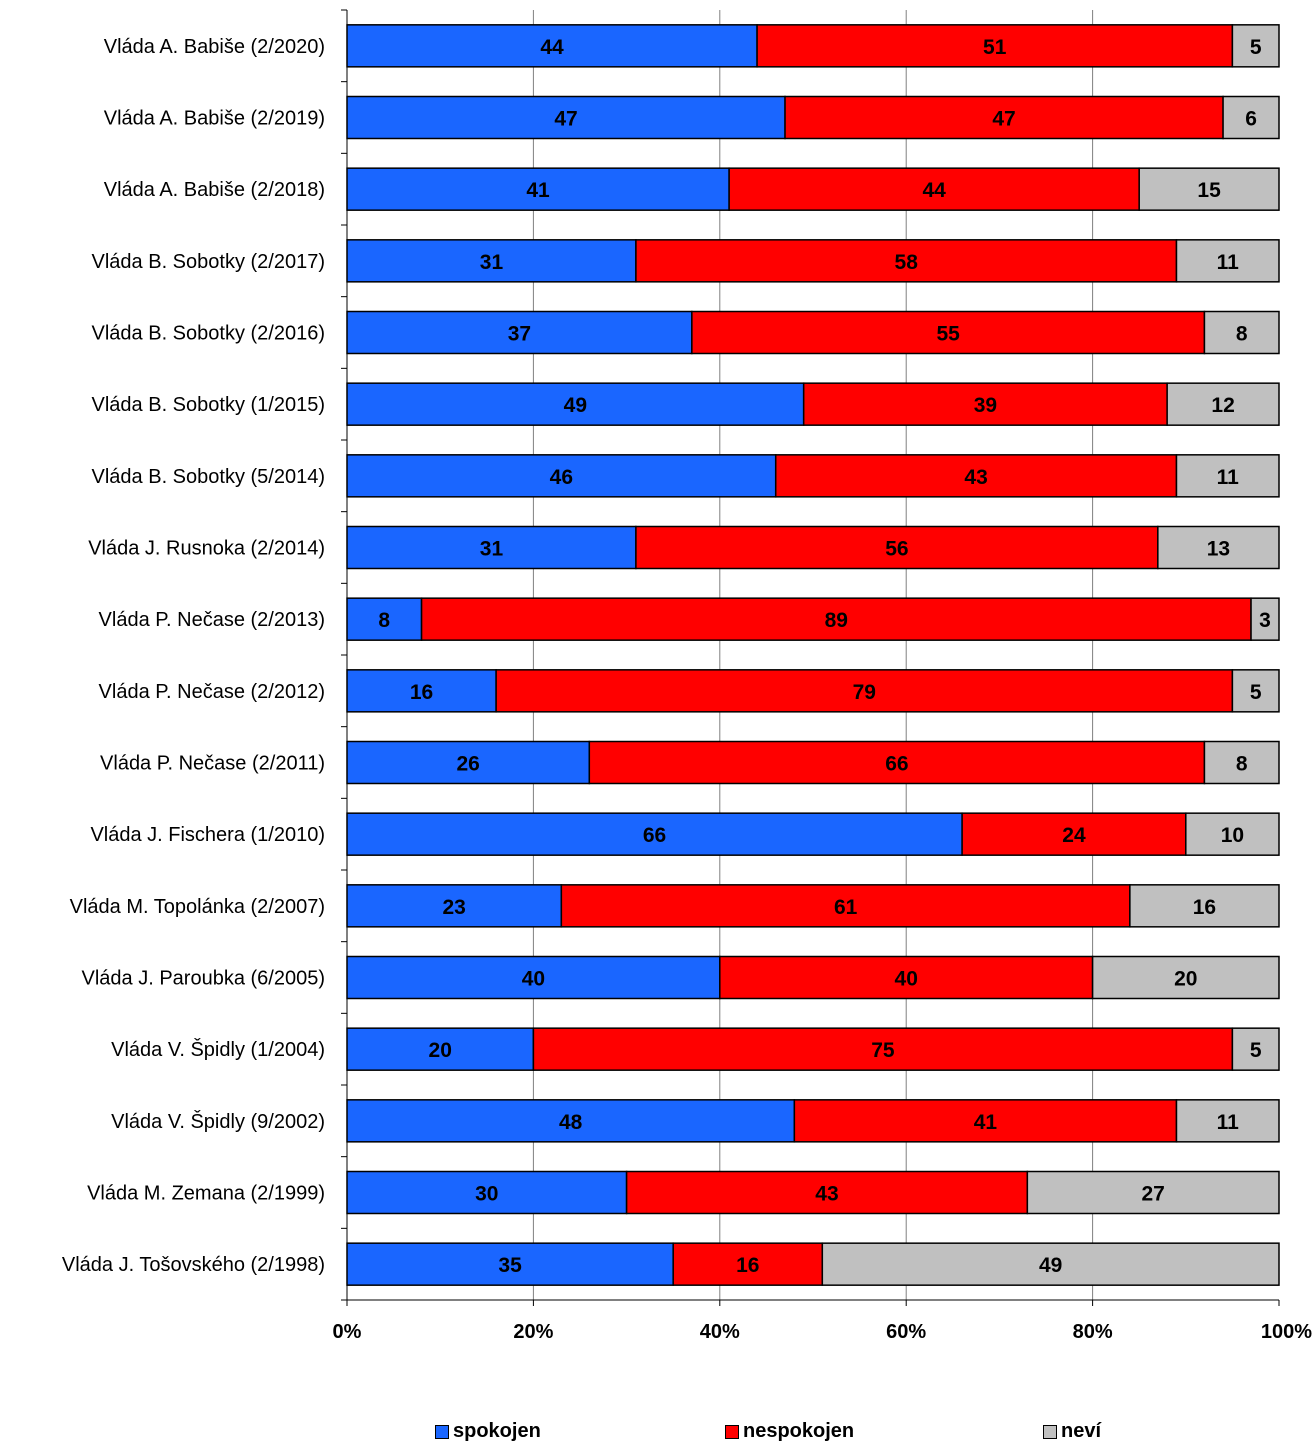 The width and height of the screenshot is (1313, 1446). Describe the element at coordinates (1286, 1332) in the screenshot. I see `x-tick-label: 100%` at that location.